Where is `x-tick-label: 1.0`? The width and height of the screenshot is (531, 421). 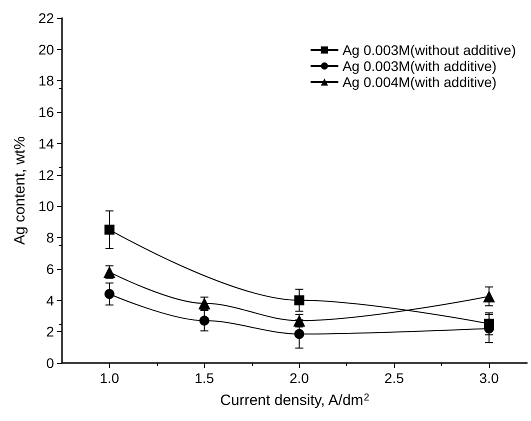 x-tick-label: 1.0 is located at coordinates (110, 378).